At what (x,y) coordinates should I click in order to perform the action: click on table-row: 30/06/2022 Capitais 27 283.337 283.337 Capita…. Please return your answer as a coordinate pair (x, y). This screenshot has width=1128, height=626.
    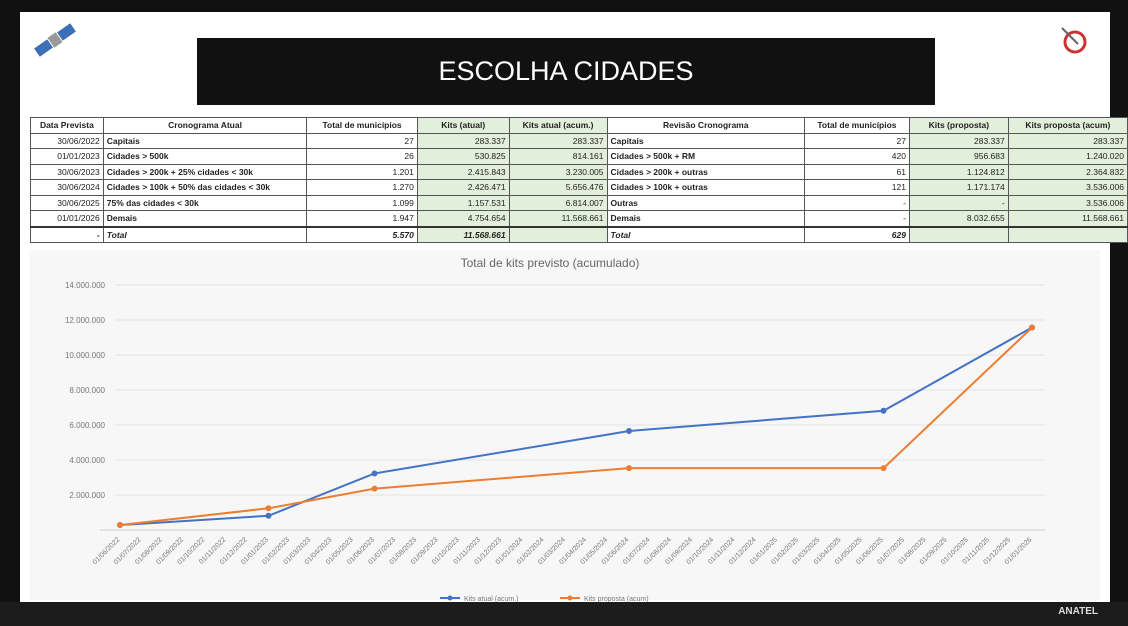
    Looking at the image, I should click on (579, 140).